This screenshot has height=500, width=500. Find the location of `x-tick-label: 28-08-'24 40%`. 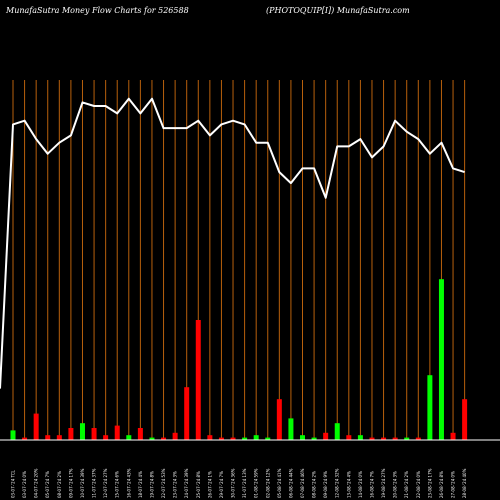

x-tick-label: 28-08-'24 40% is located at coordinates (464, 483).